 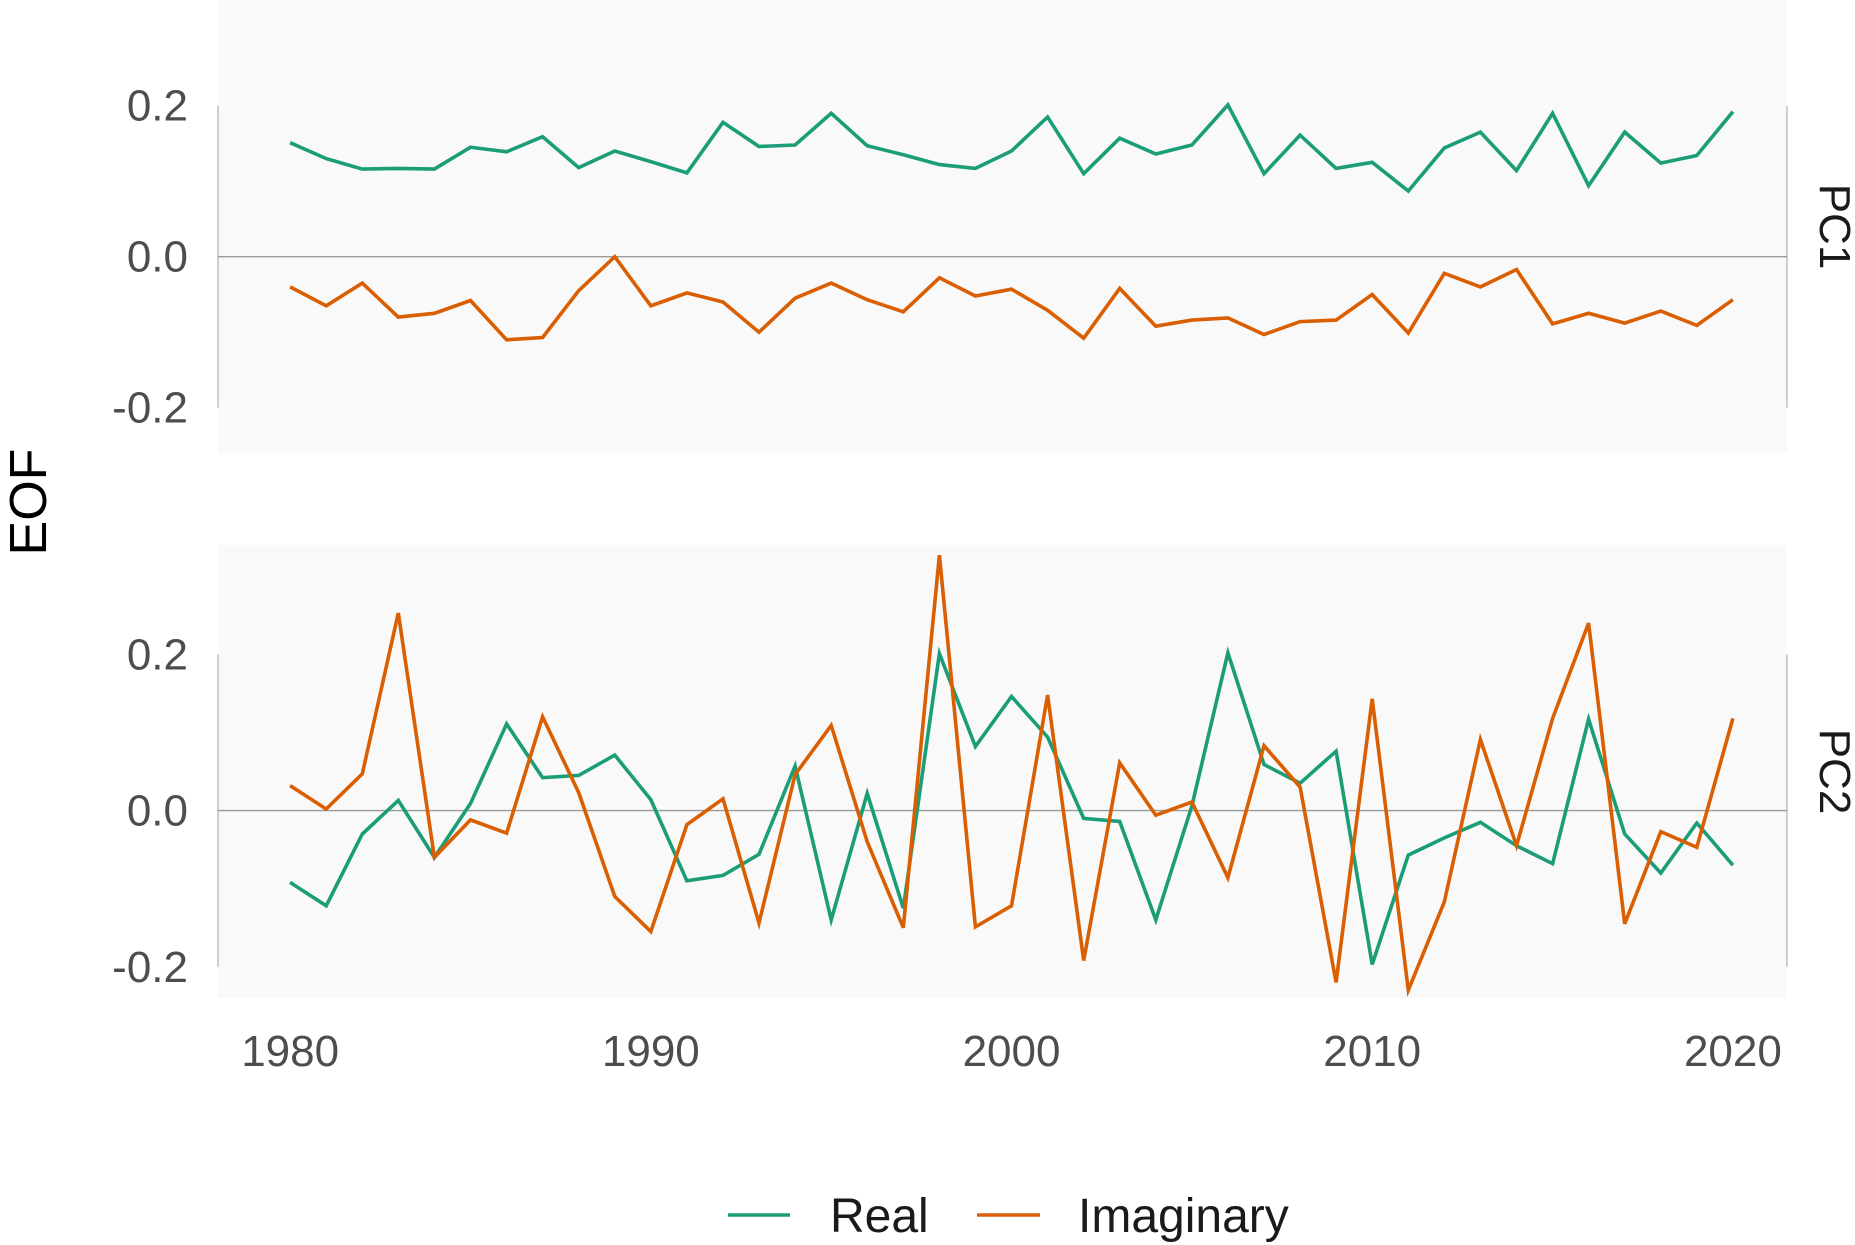 What do you see at coordinates (828, 1216) in the screenshot?
I see `legend-item-real: Real` at bounding box center [828, 1216].